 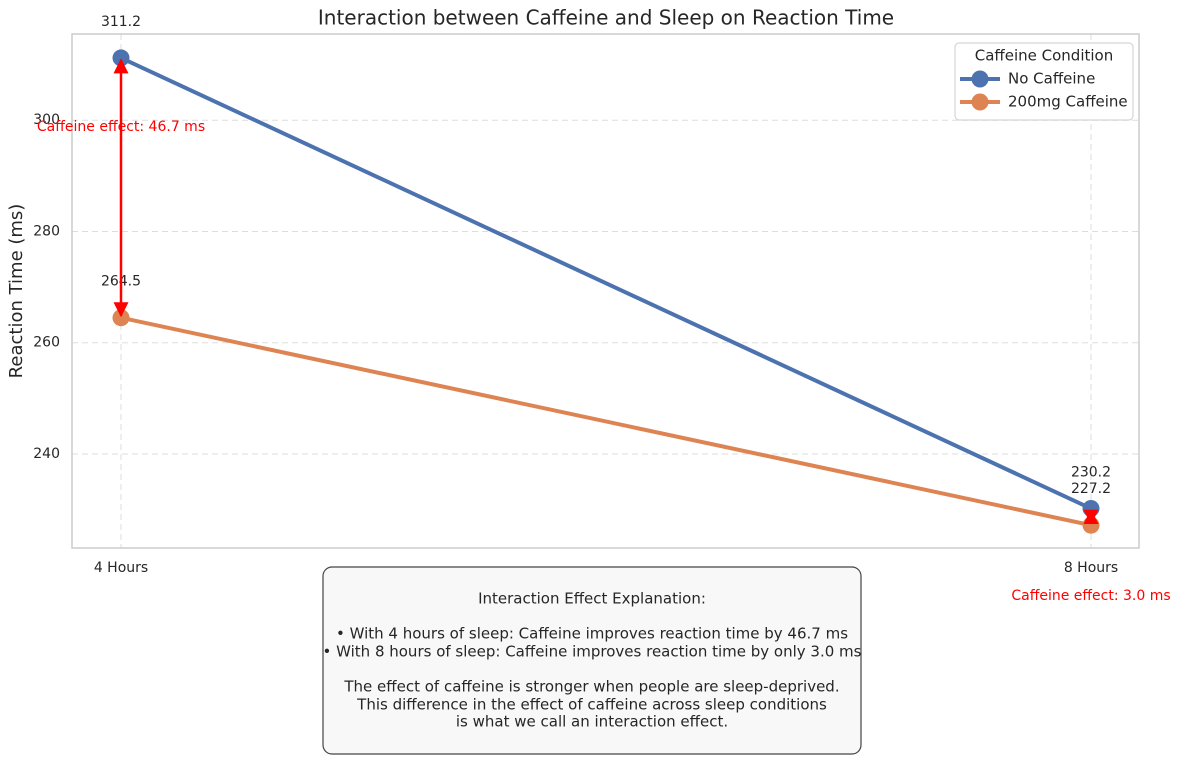 What do you see at coordinates (1091, 489) in the screenshot?
I see `data-label: 227.2` at bounding box center [1091, 489].